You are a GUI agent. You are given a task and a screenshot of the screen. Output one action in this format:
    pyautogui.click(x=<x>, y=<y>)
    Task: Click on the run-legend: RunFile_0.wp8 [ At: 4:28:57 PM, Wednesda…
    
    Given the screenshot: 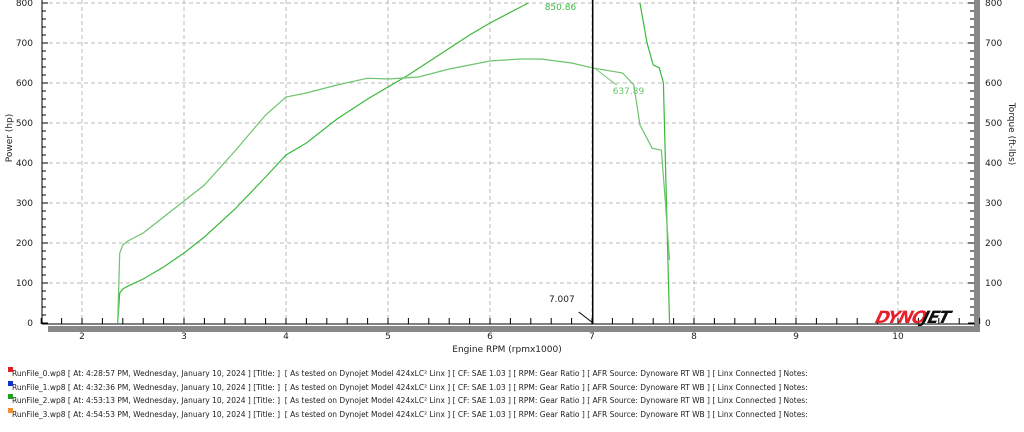 What is the action you would take?
    pyautogui.click(x=408, y=394)
    